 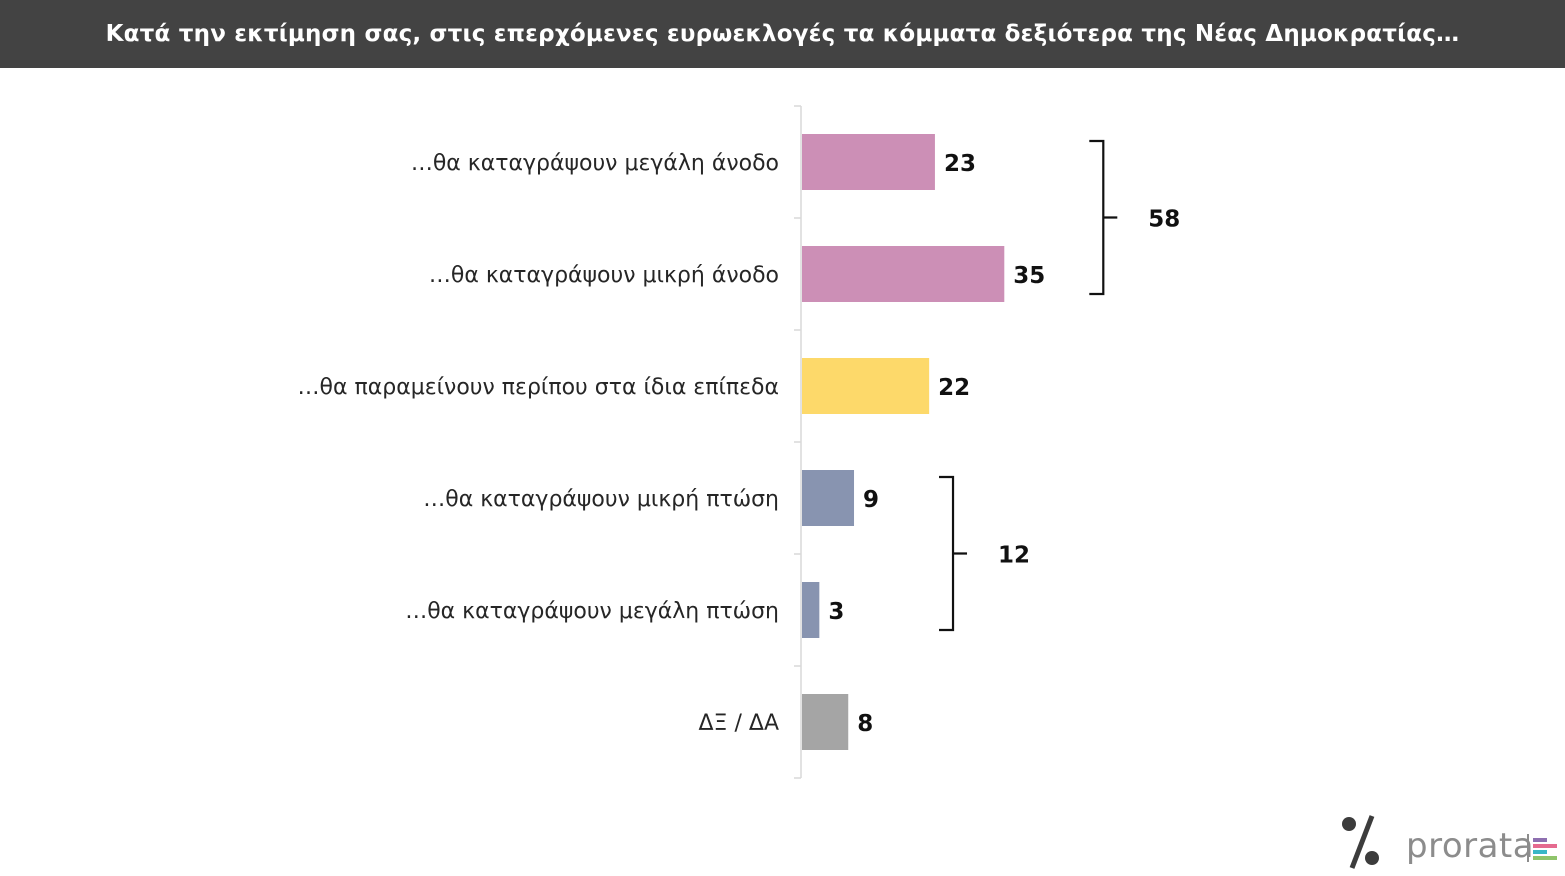 I want to click on prorata-logo: prorata, so click(x=1450, y=842).